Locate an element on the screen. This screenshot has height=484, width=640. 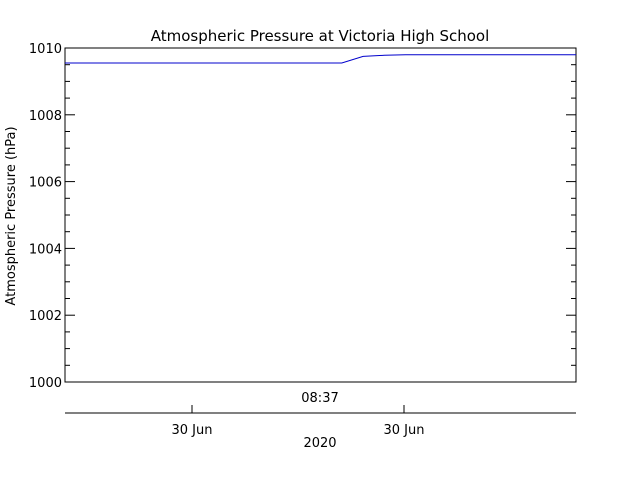
pressure-series-line is located at coordinates (320, 59).